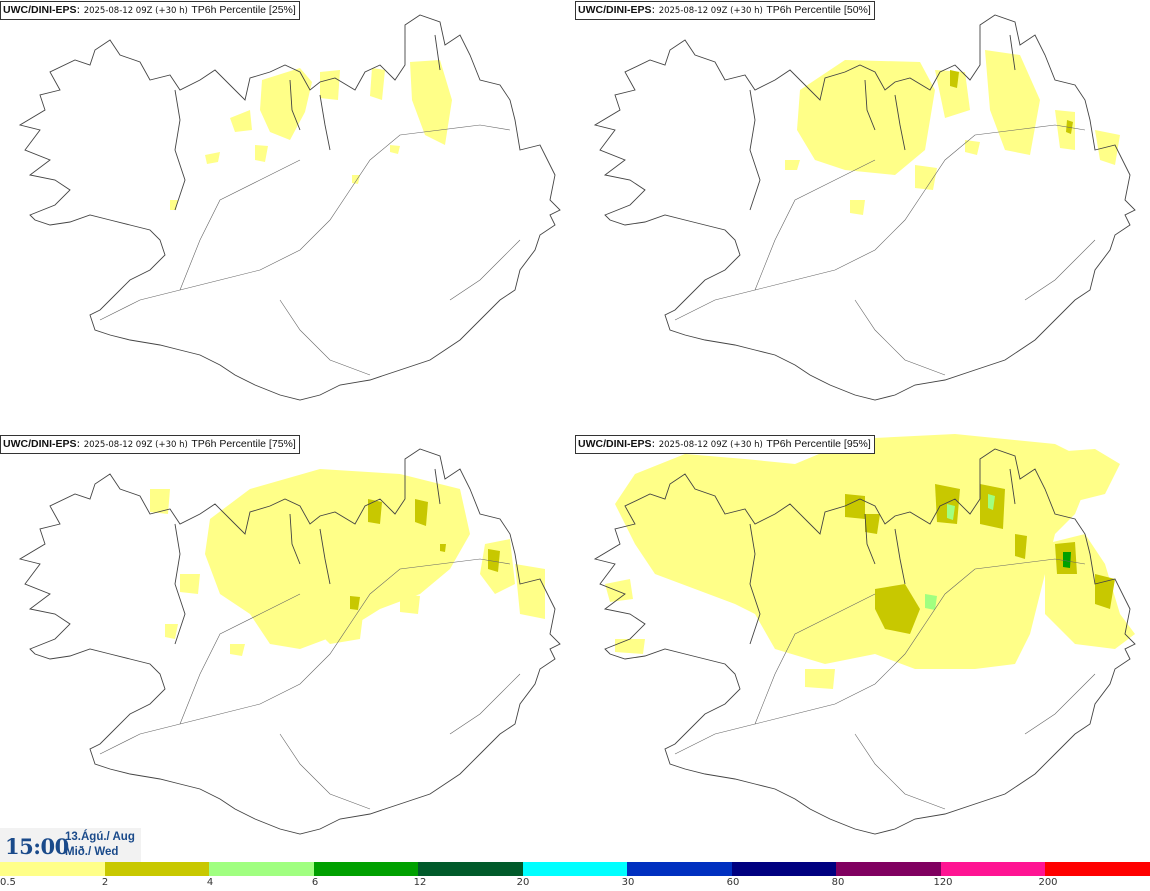  What do you see at coordinates (818, 10) in the screenshot?
I see `parameter-label: TP6h Percentile [50%]` at bounding box center [818, 10].